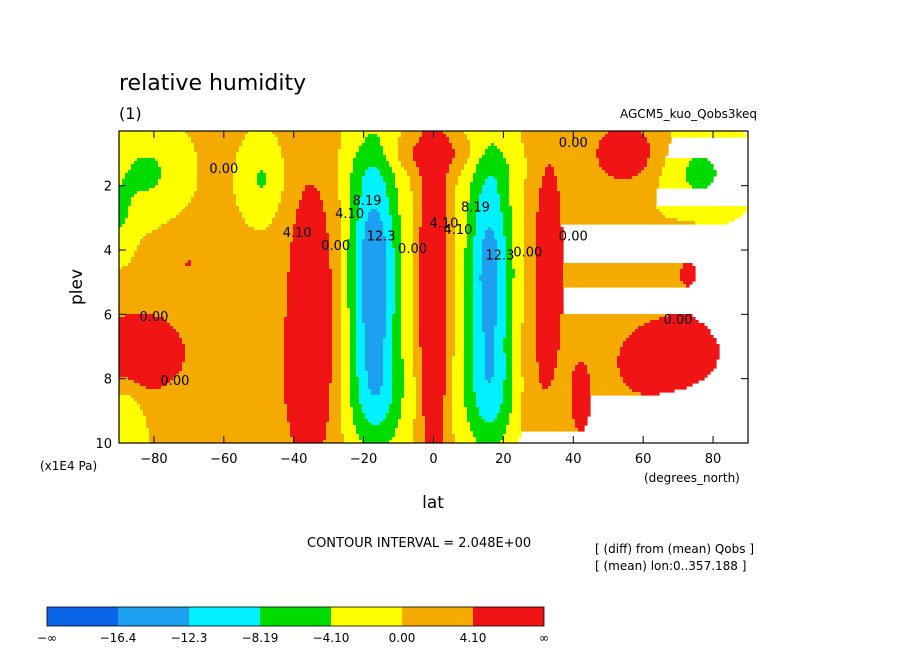  What do you see at coordinates (77, 287) in the screenshot?
I see `y-axis-label: plev` at bounding box center [77, 287].